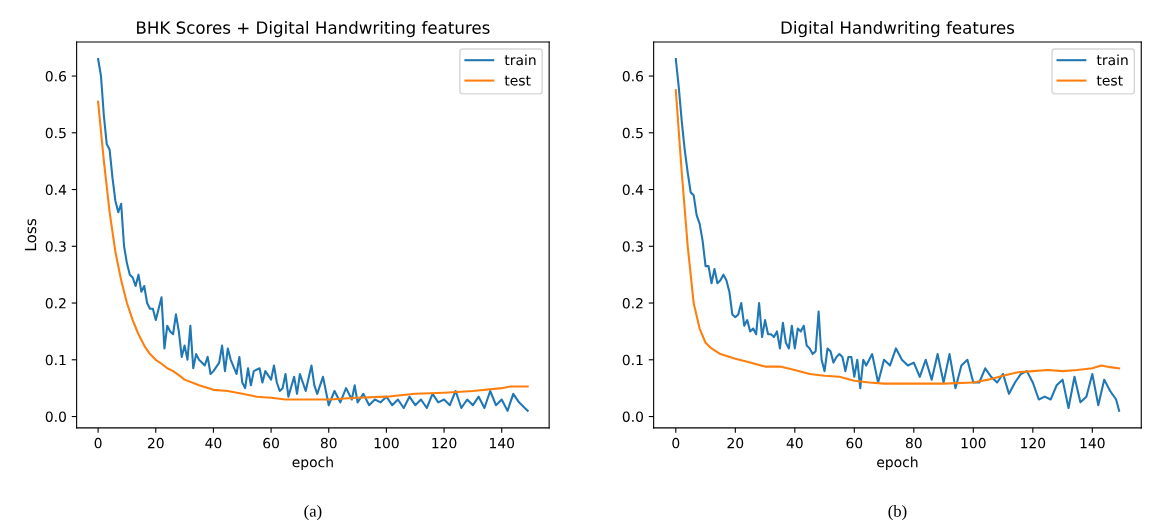 The height and width of the screenshot is (525, 1161). I want to click on text: (a), so click(313, 513).